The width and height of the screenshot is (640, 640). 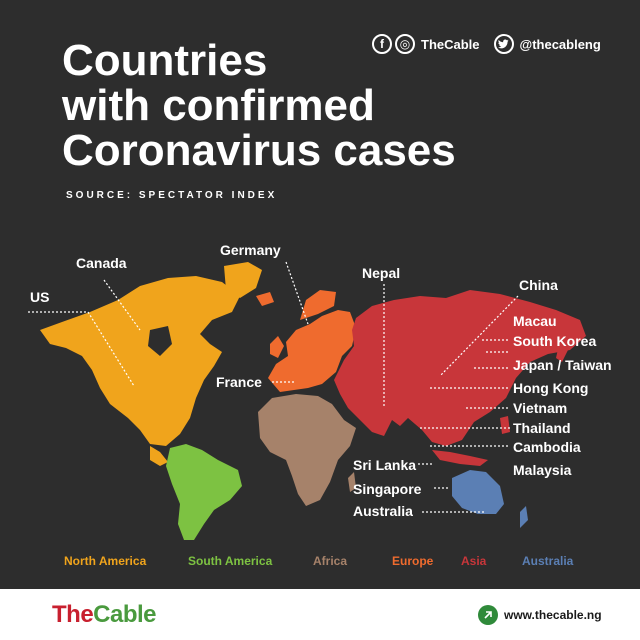 What do you see at coordinates (381, 273) in the screenshot?
I see `label-nepal: Nepal` at bounding box center [381, 273].